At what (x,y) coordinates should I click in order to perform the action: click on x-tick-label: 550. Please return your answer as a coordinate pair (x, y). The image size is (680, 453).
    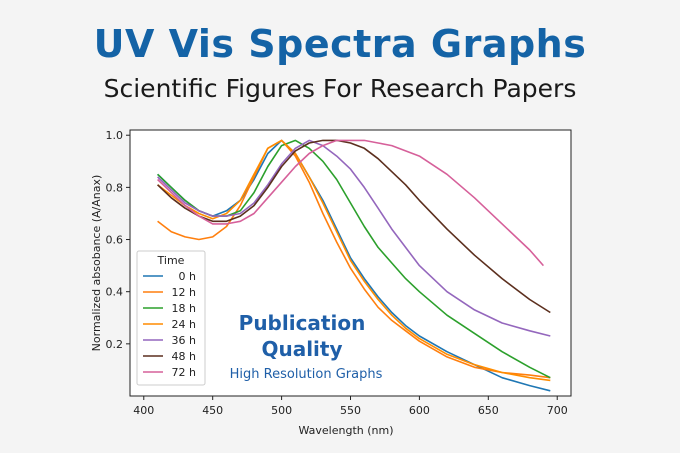
    Looking at the image, I should click on (350, 410).